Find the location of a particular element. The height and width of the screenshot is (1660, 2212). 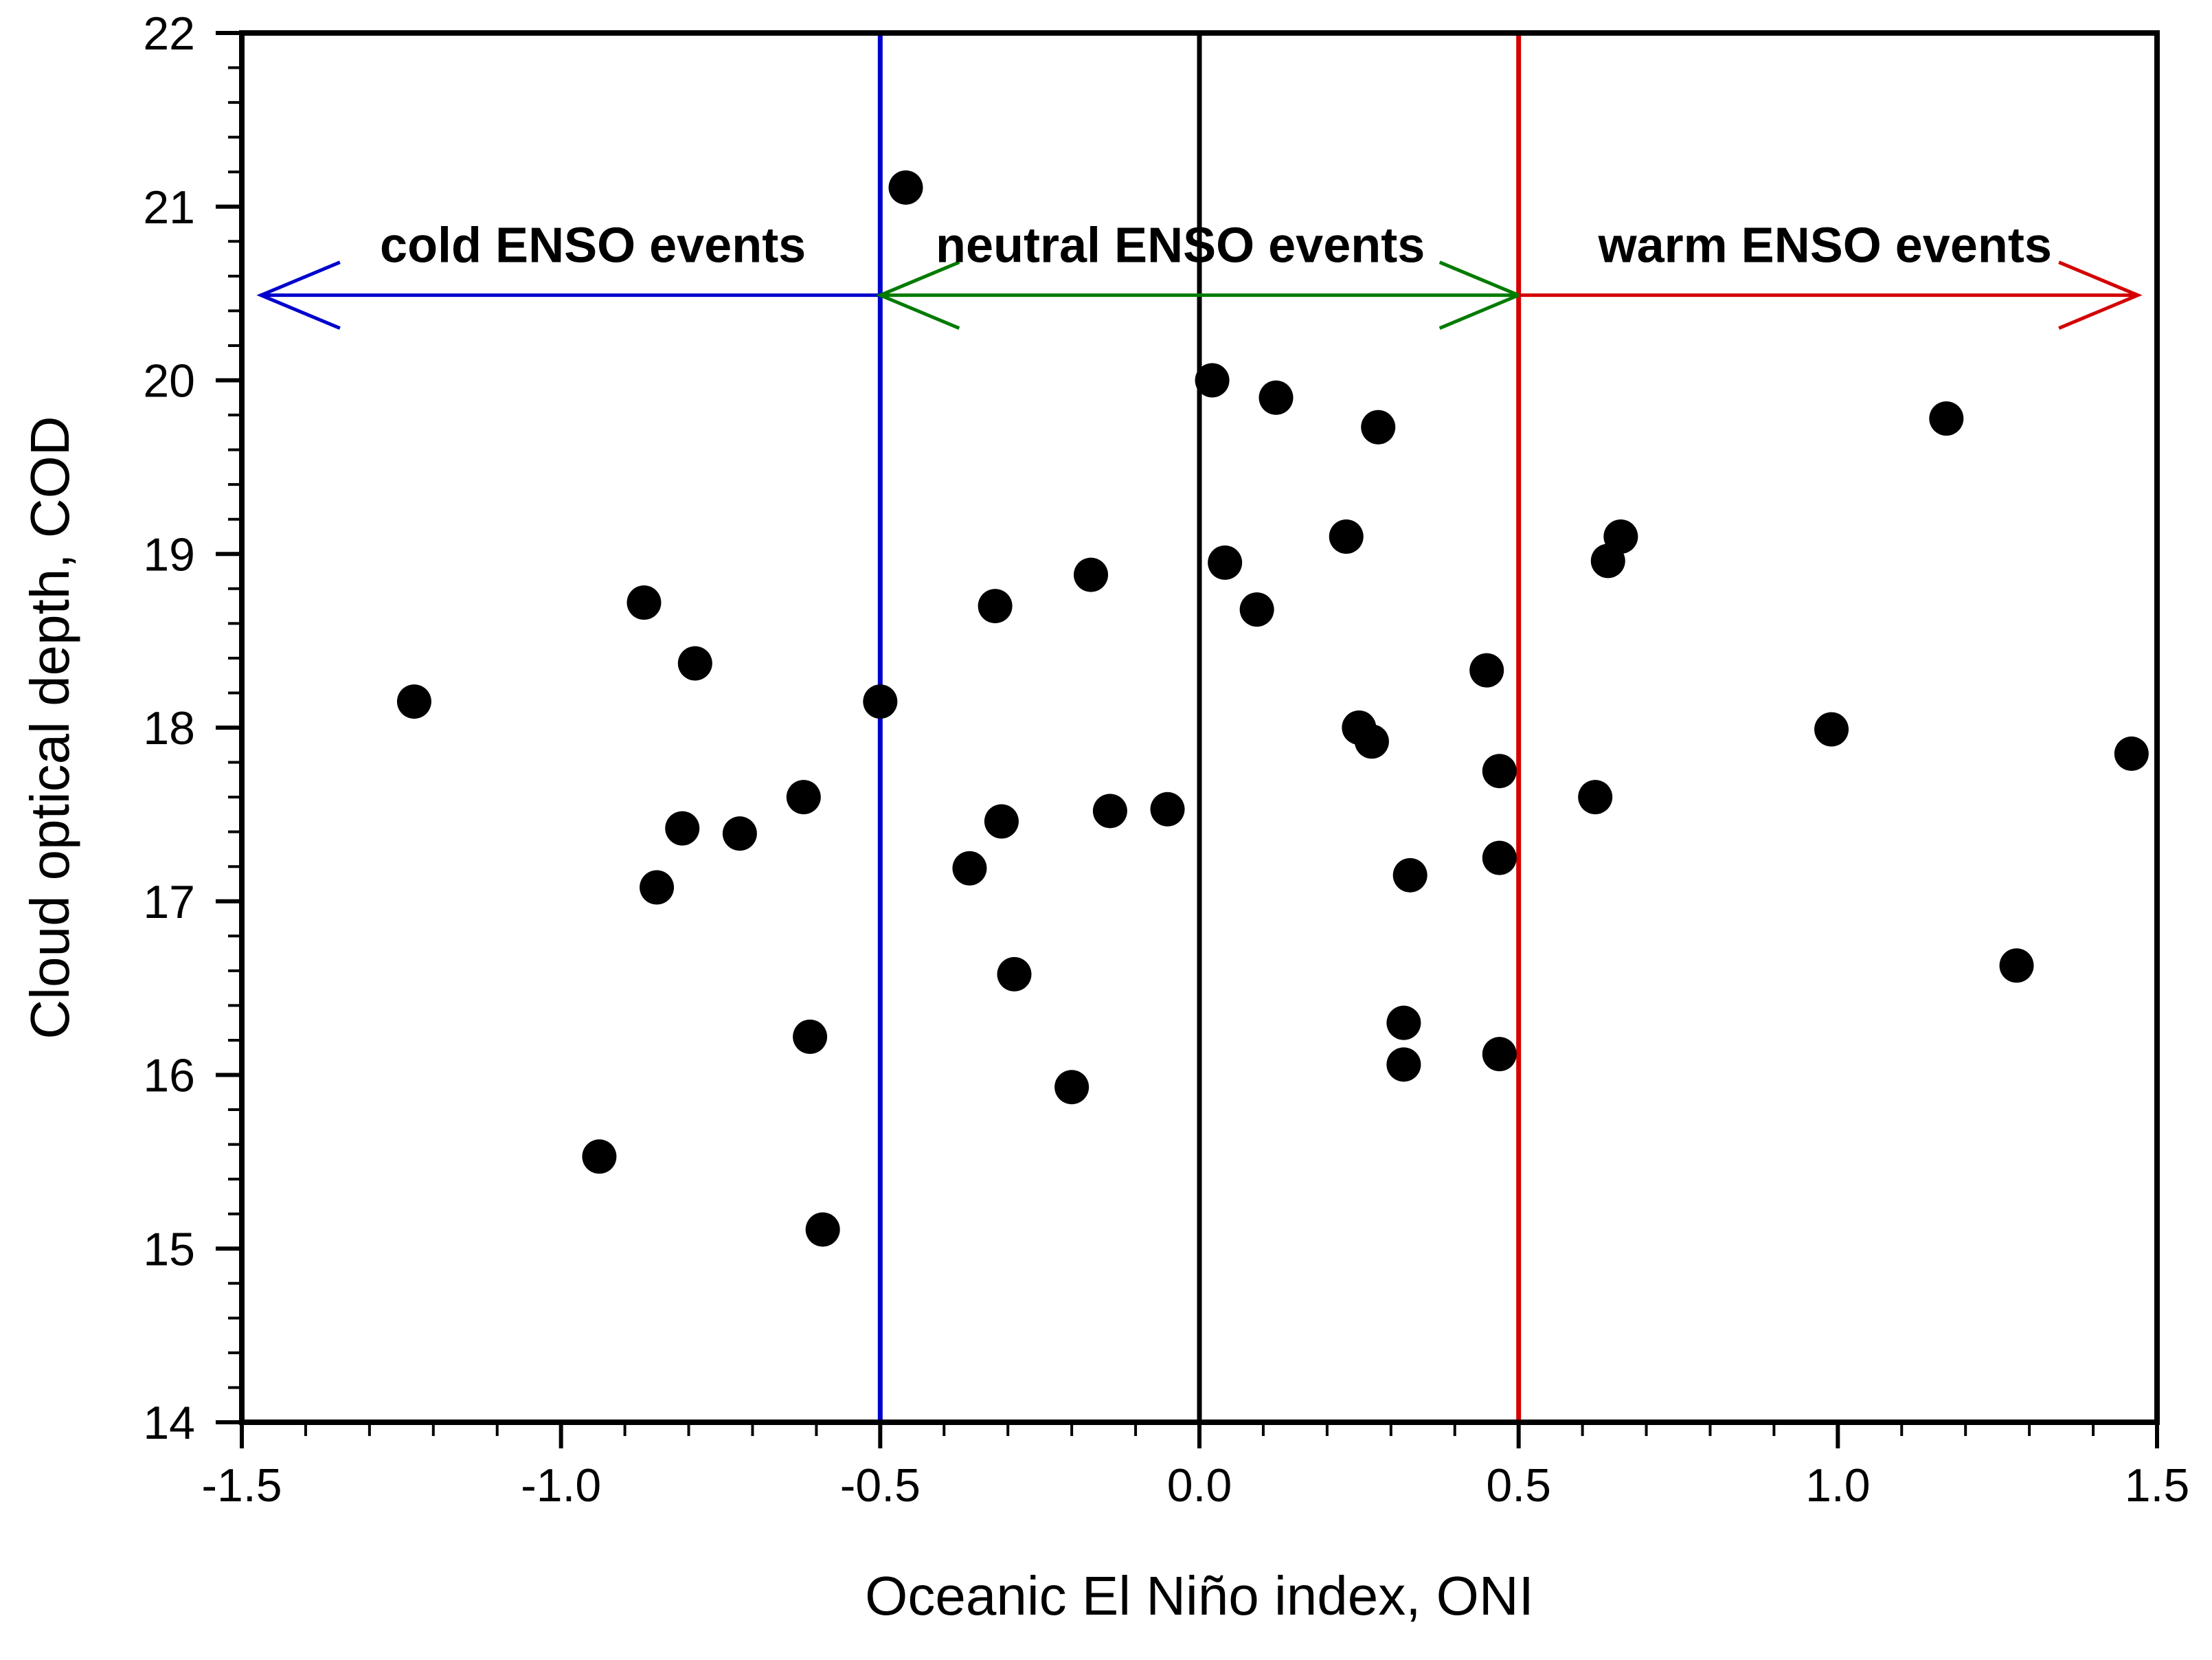

y-tick-label: 14 is located at coordinates (169, 1423).